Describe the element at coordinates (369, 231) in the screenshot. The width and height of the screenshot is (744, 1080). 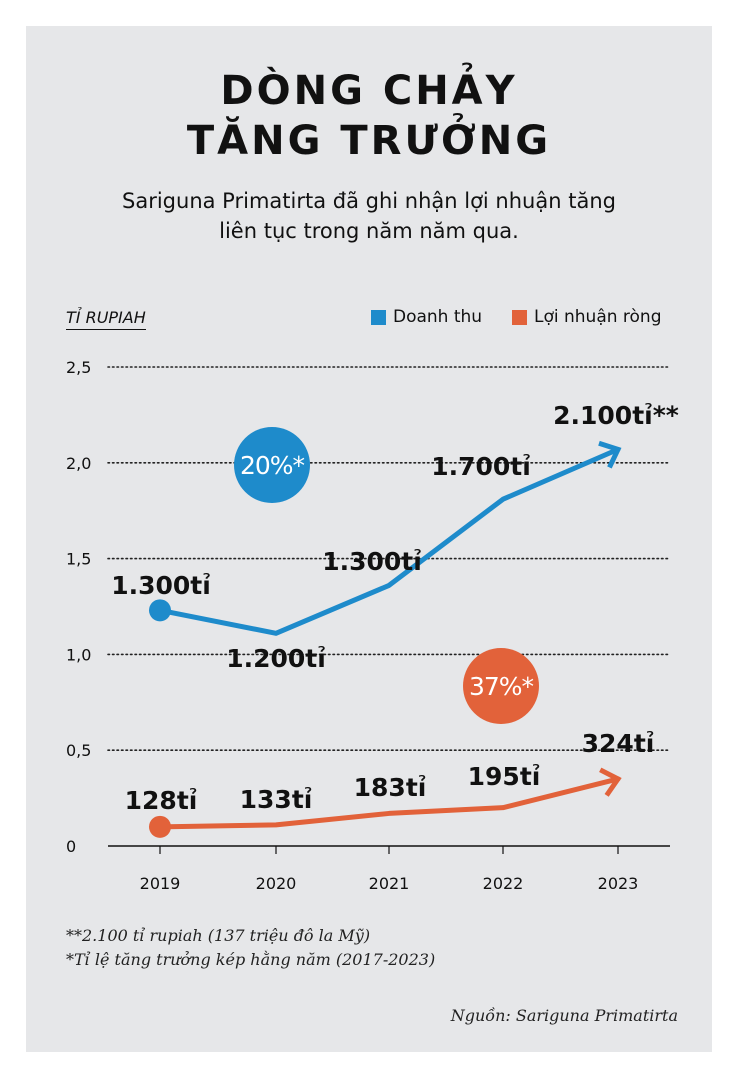
I see `subtitle-line-2: liên tục trong năm năm qua.` at that location.